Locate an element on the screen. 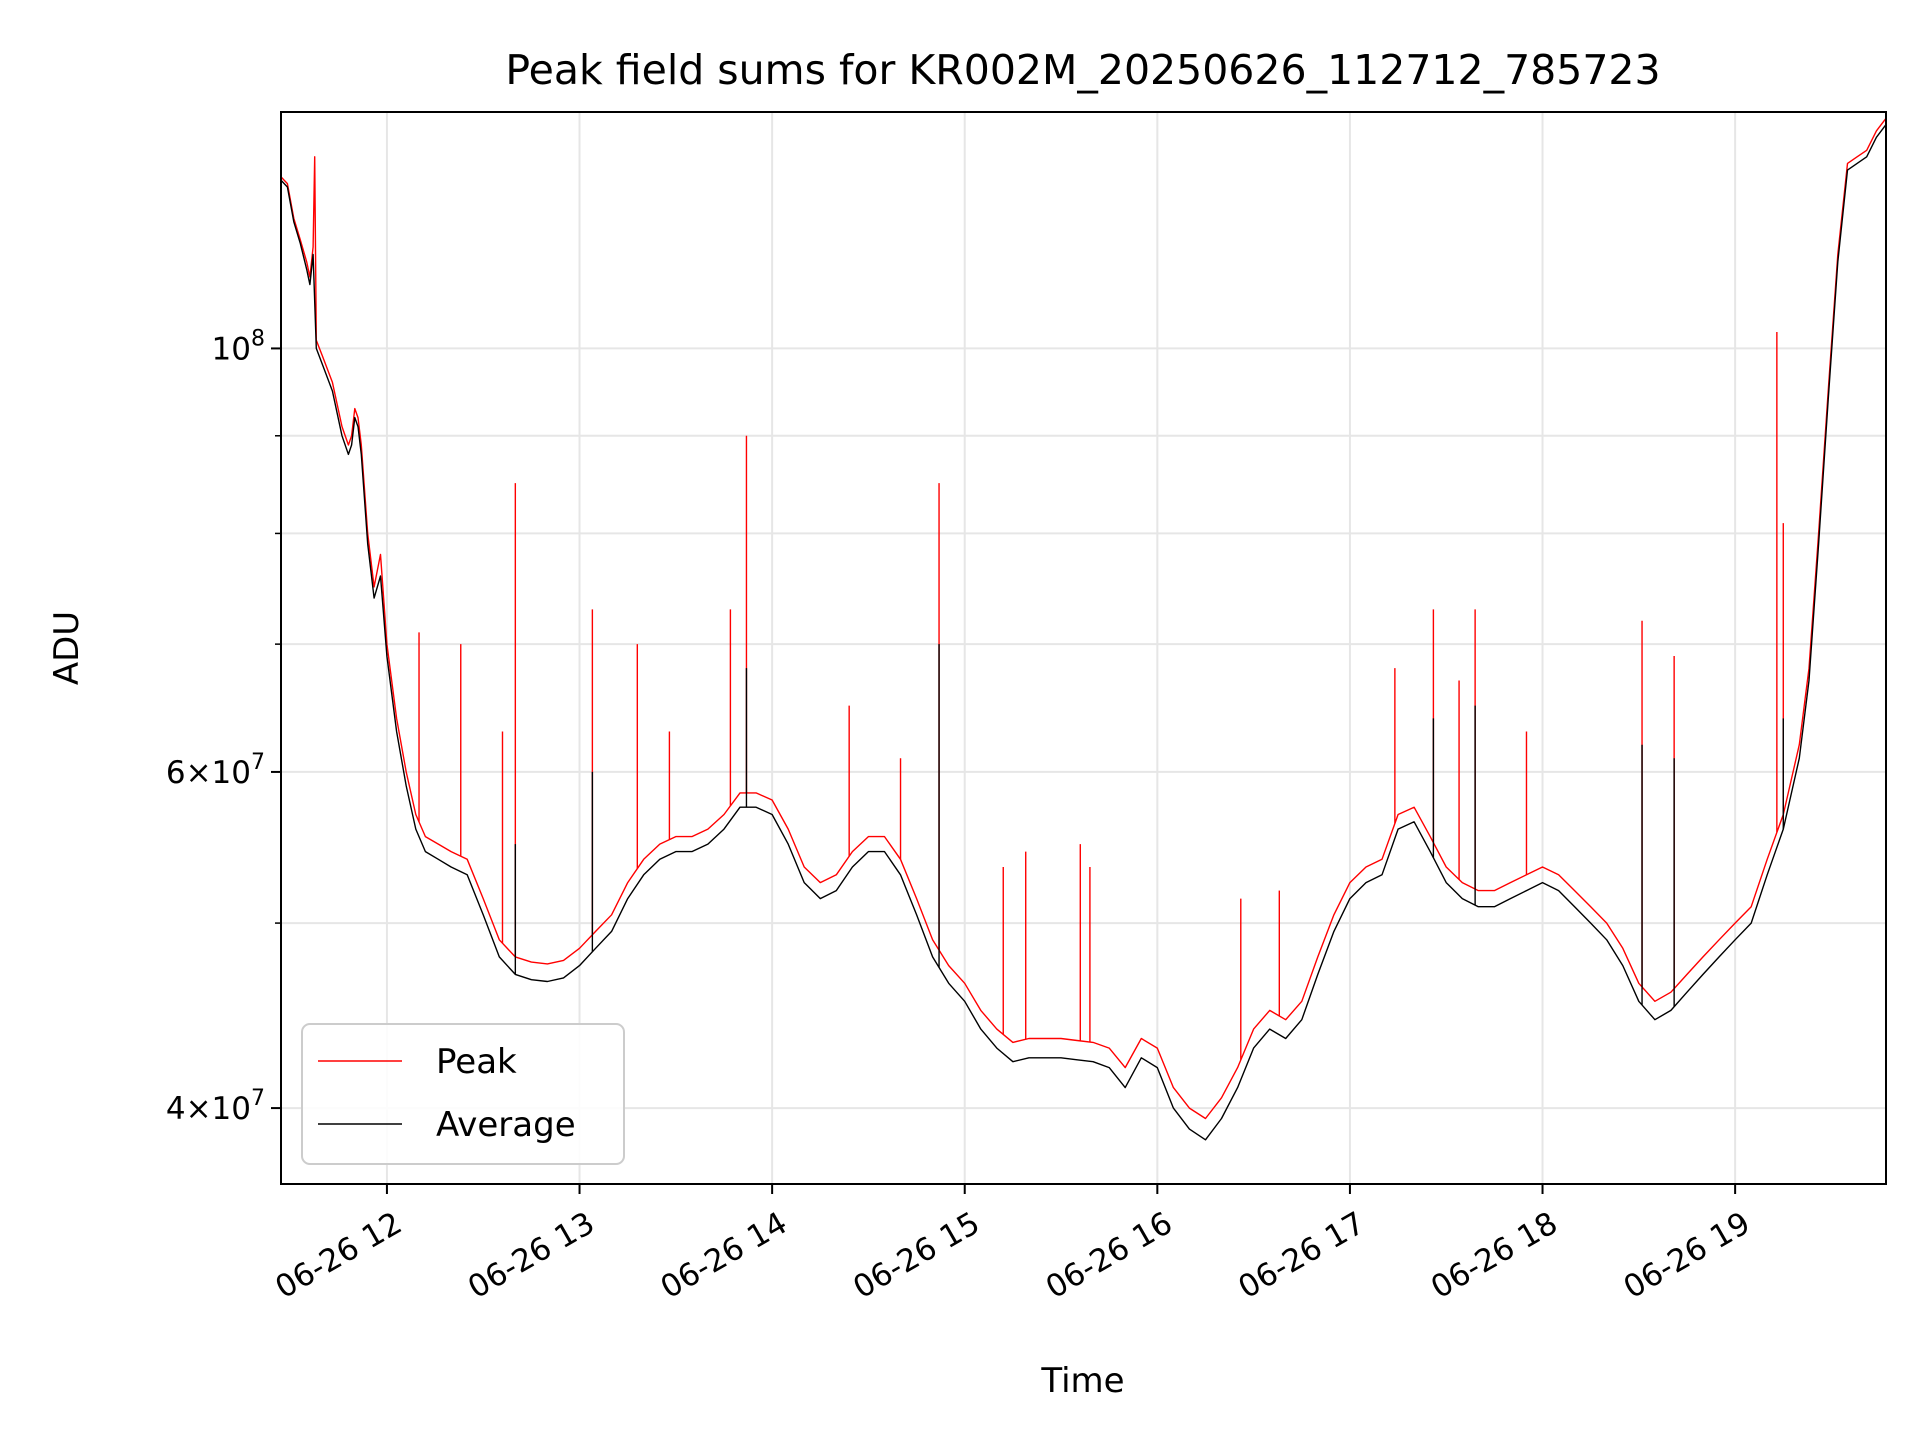  legend-label-peak: Peak is located at coordinates (476, 1062).